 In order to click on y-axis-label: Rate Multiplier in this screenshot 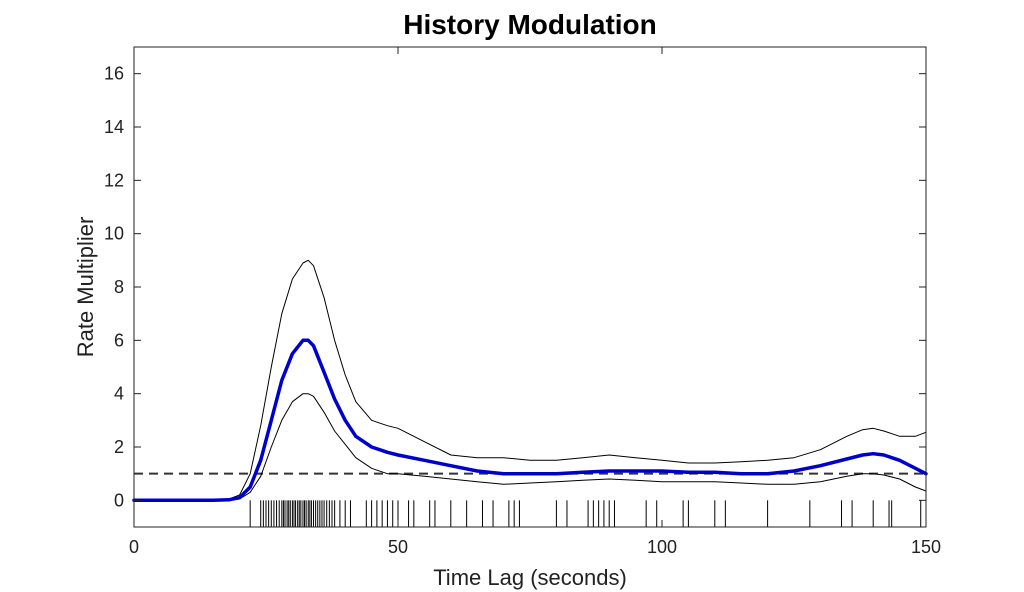, I will do `click(85, 287)`.